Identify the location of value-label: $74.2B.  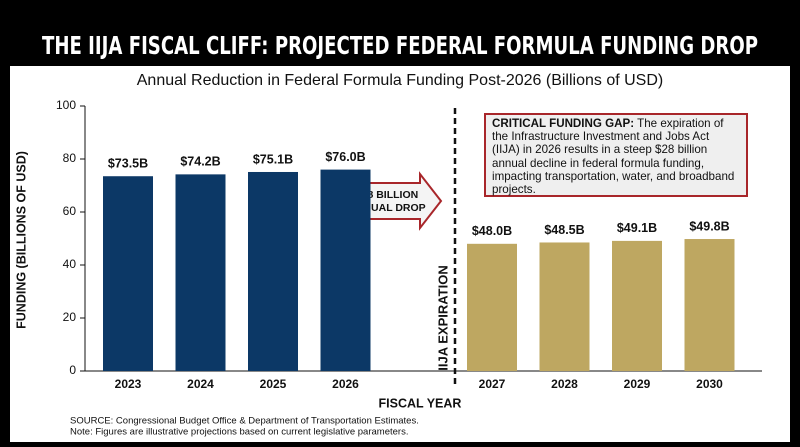
(200, 162).